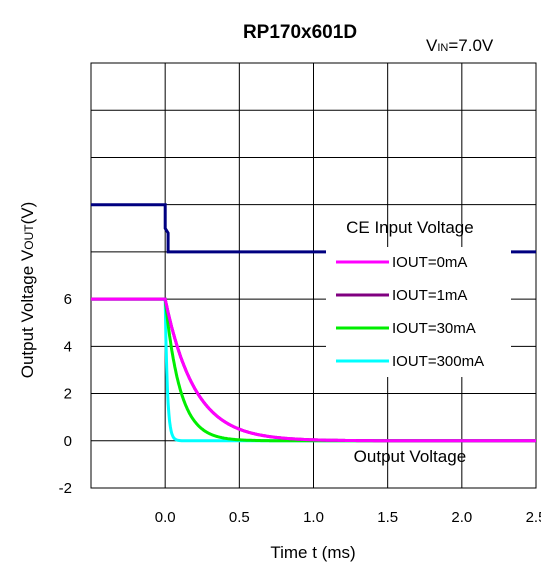  What do you see at coordinates (313, 517) in the screenshot?
I see `x-tick-label: 1.0` at bounding box center [313, 517].